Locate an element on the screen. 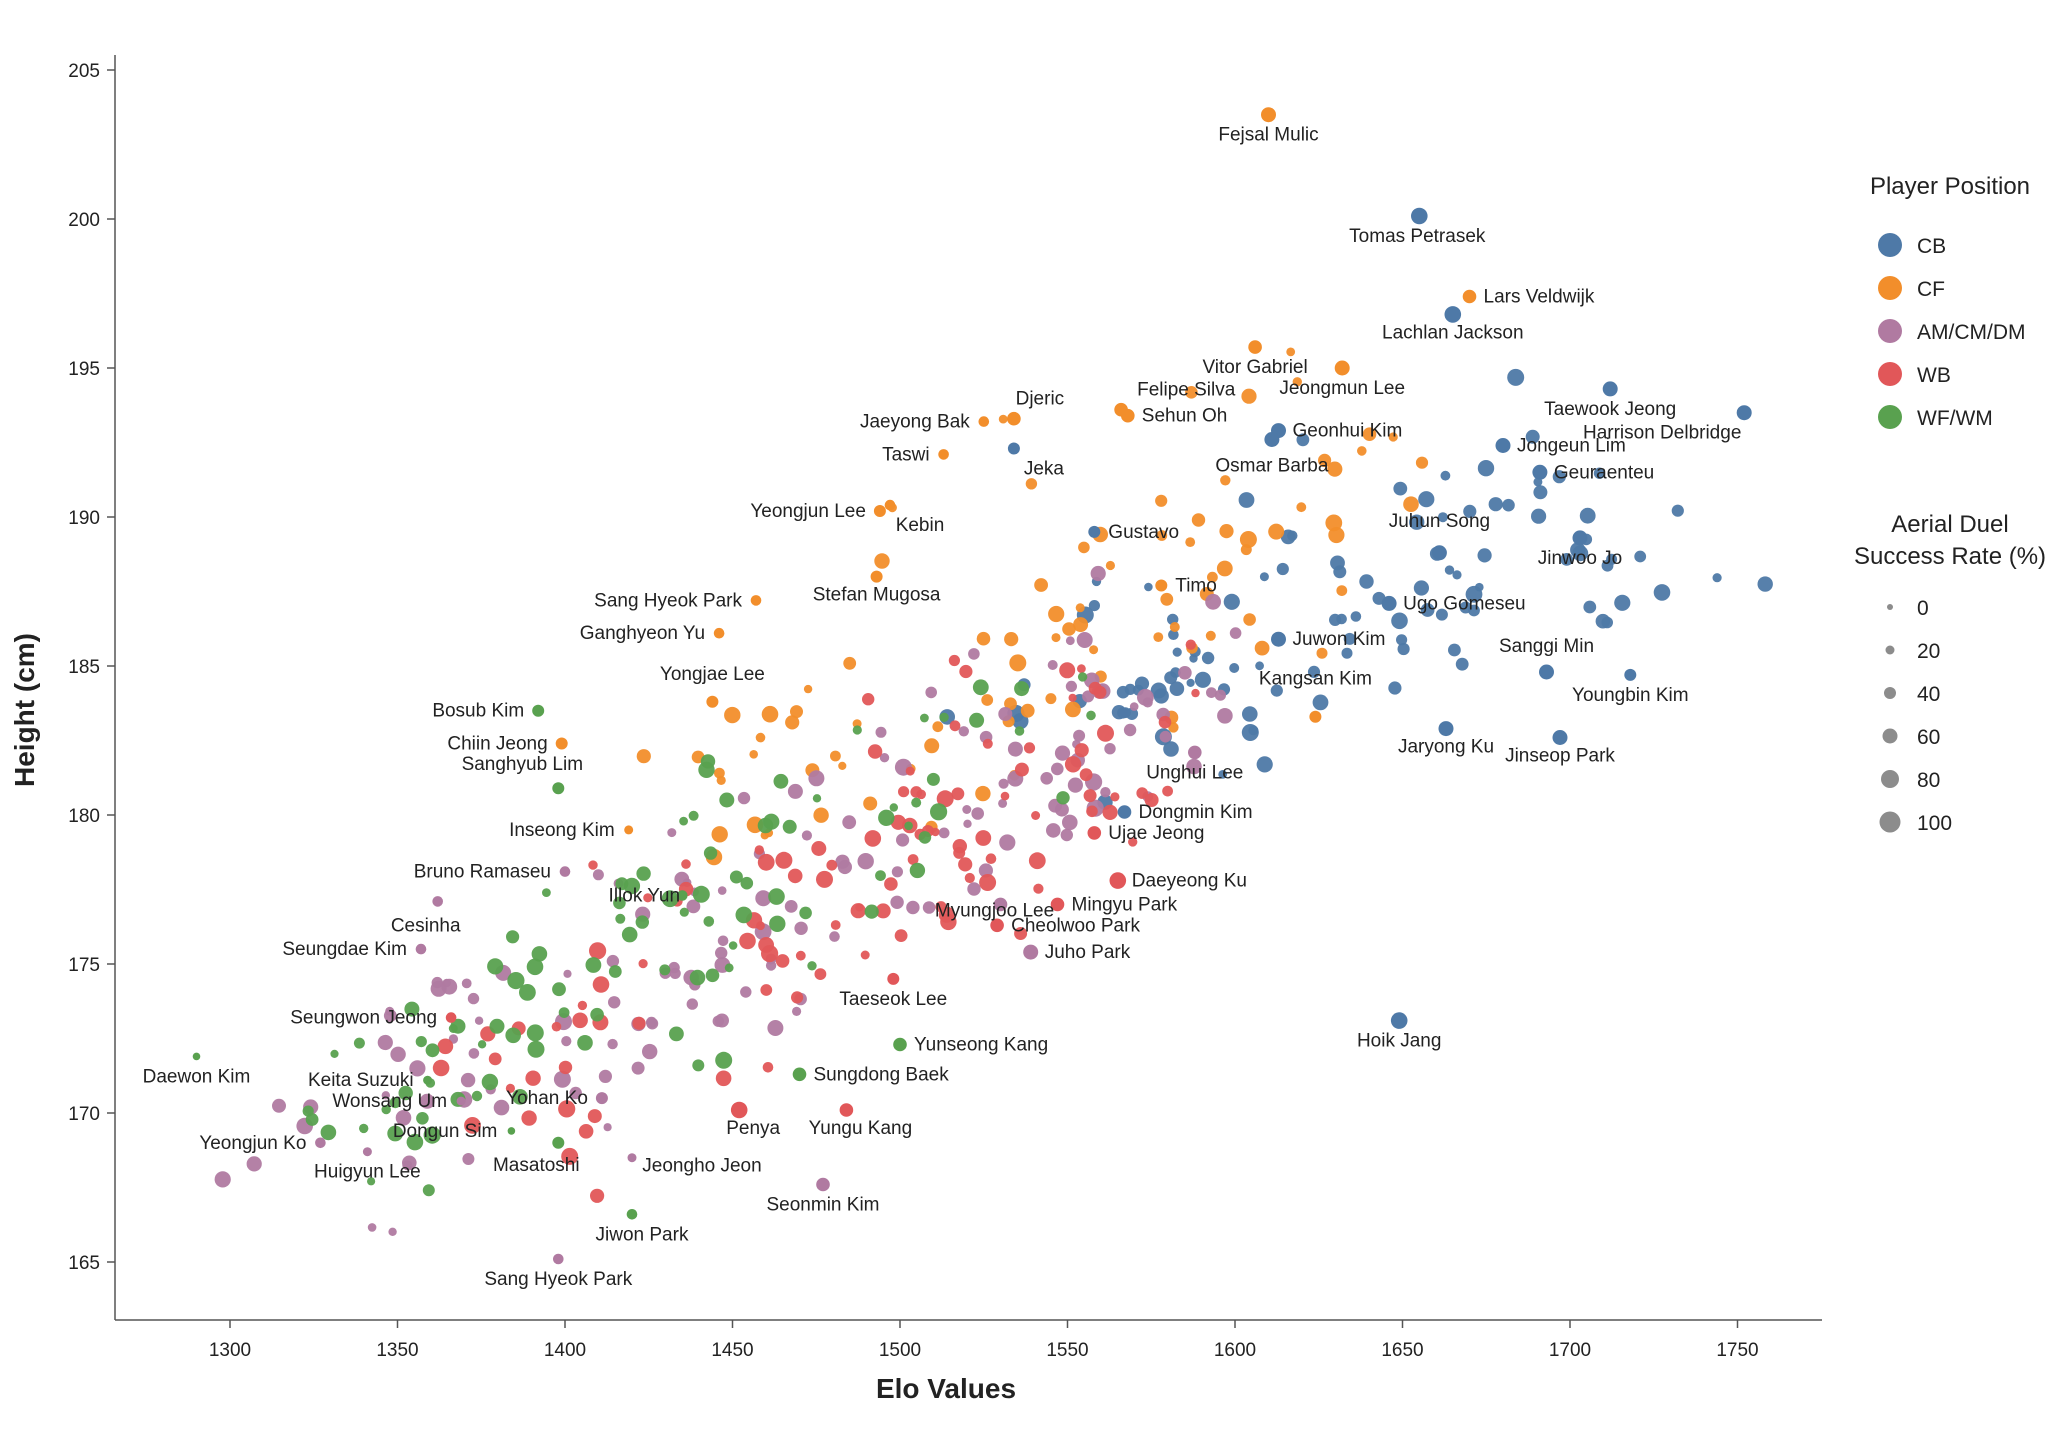 Image resolution: width=2064 pixels, height=1432 pixels. point-label: Sang Hyeok Park is located at coordinates (558, 1279).